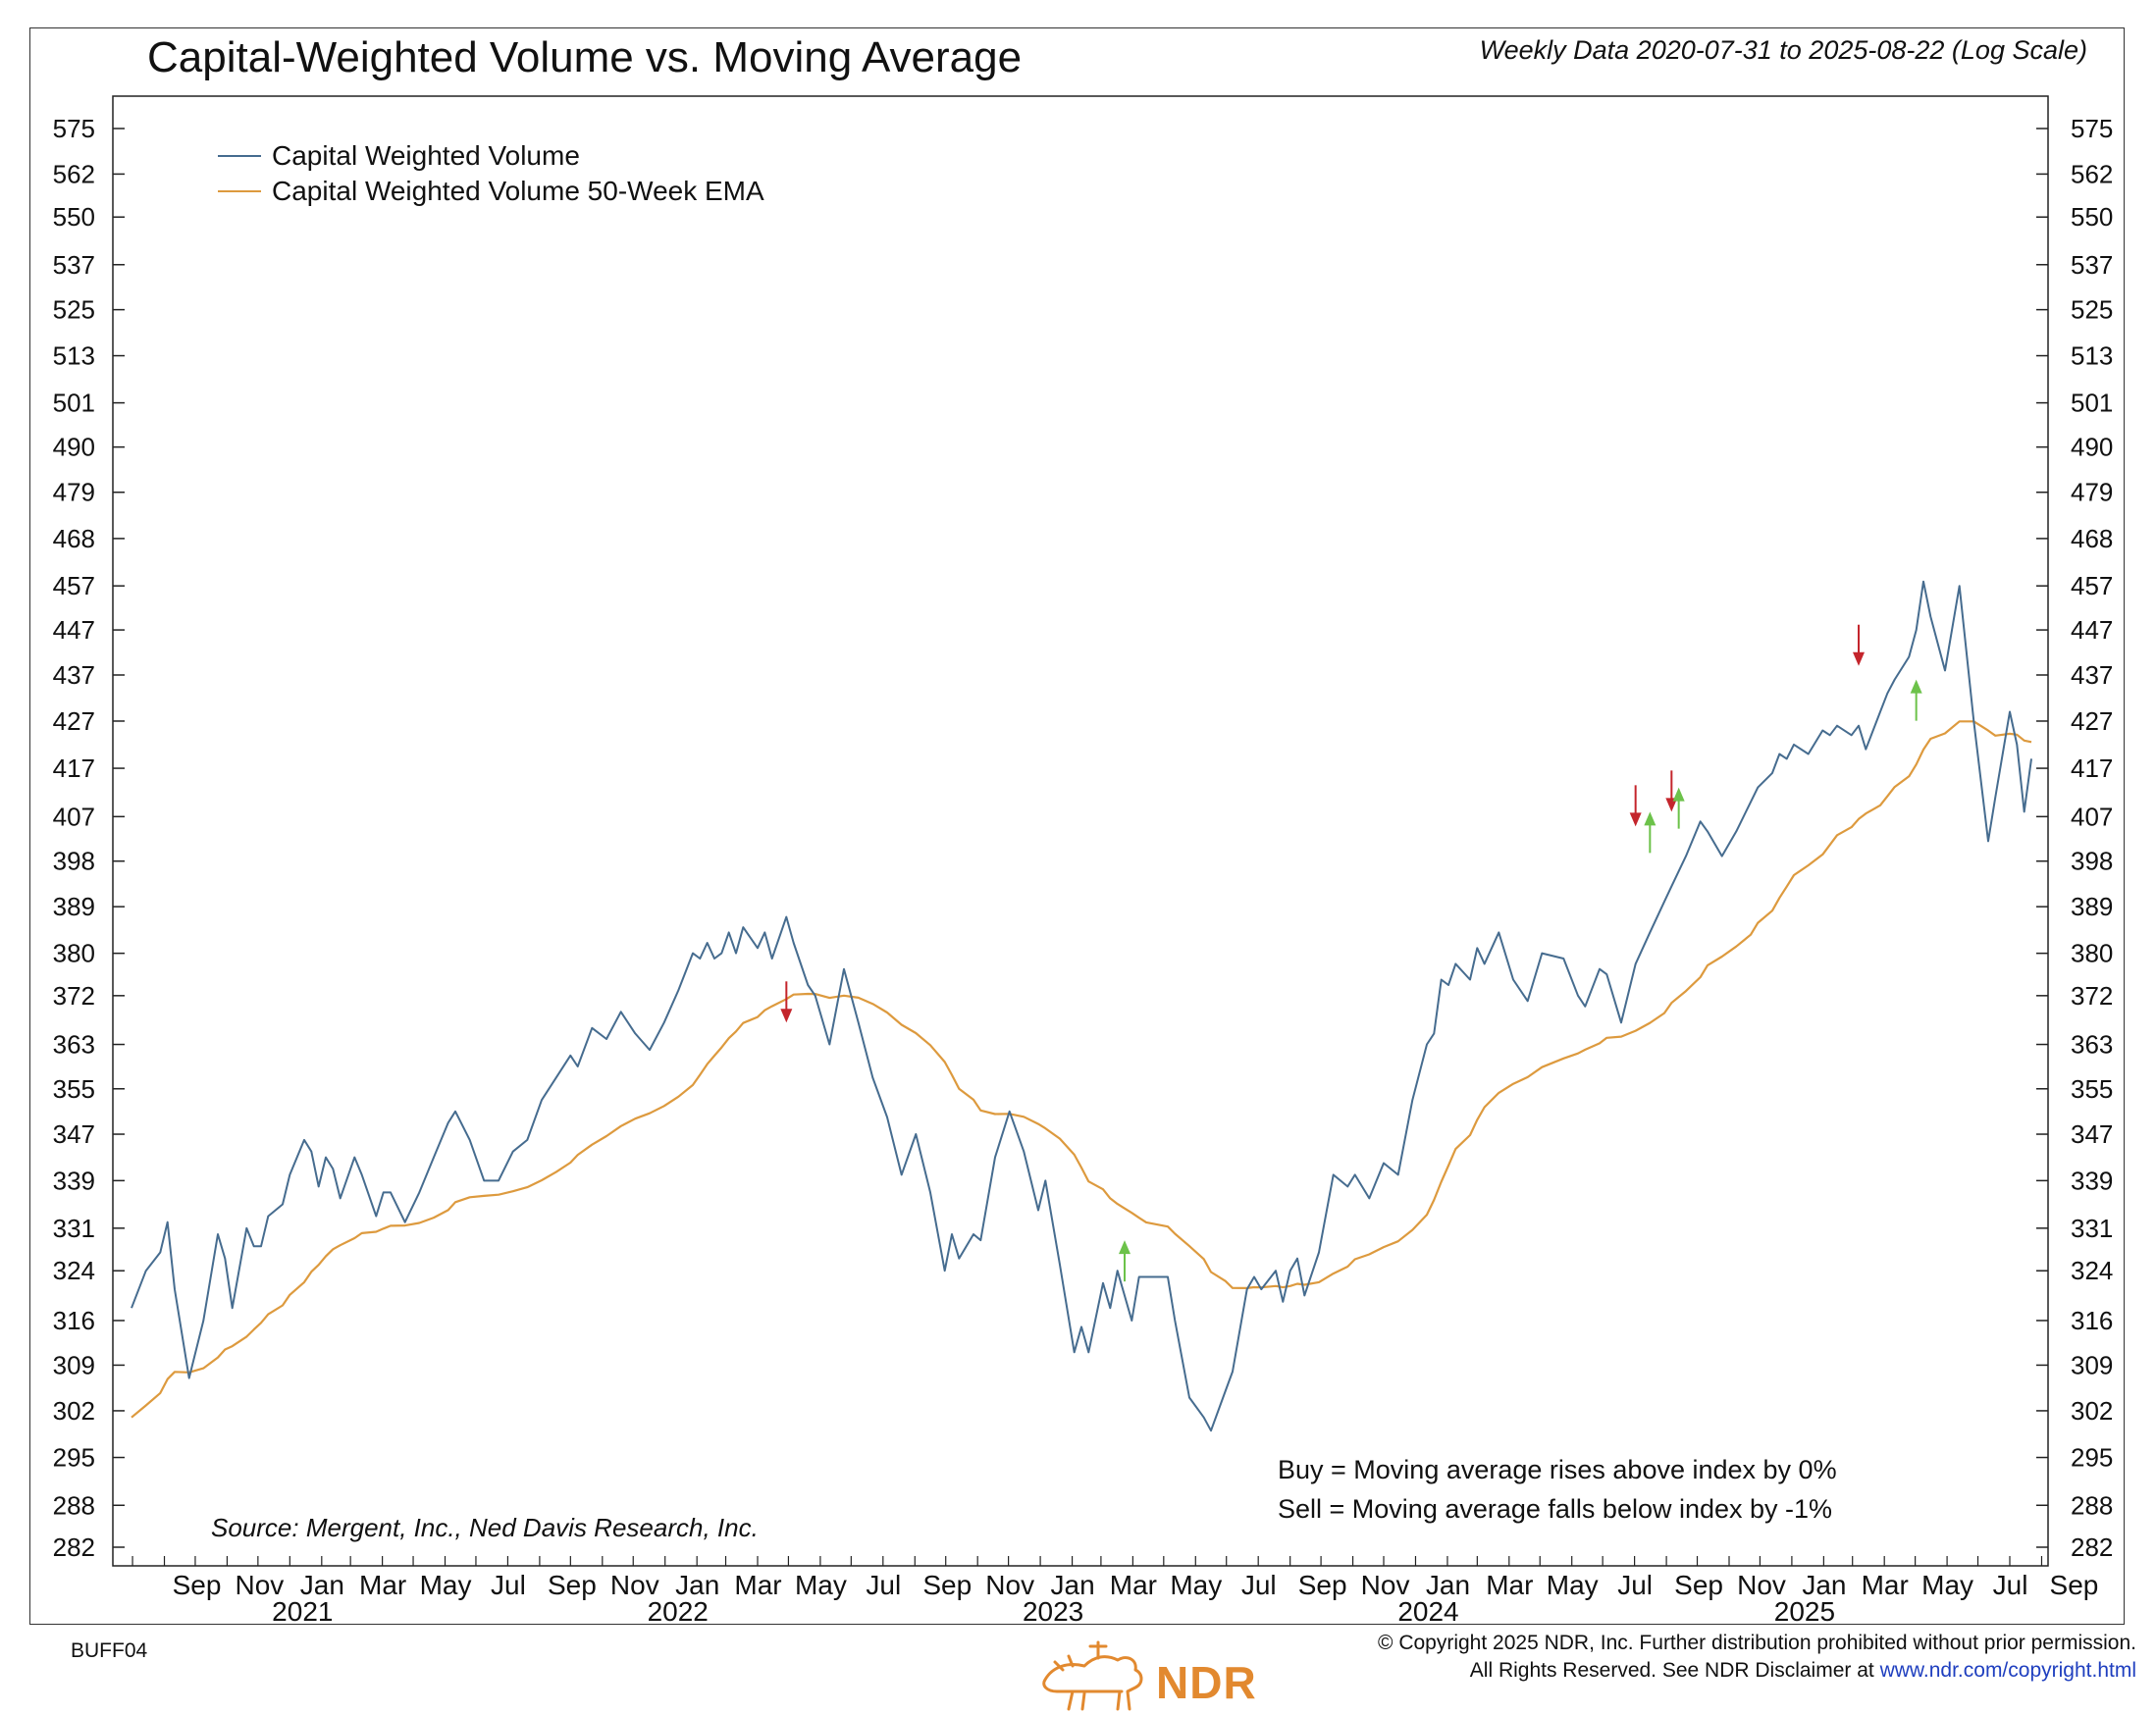 This screenshot has height=1714, width=2156. What do you see at coordinates (2092, 1270) in the screenshot?
I see `y-tick-label-right: 324` at bounding box center [2092, 1270].